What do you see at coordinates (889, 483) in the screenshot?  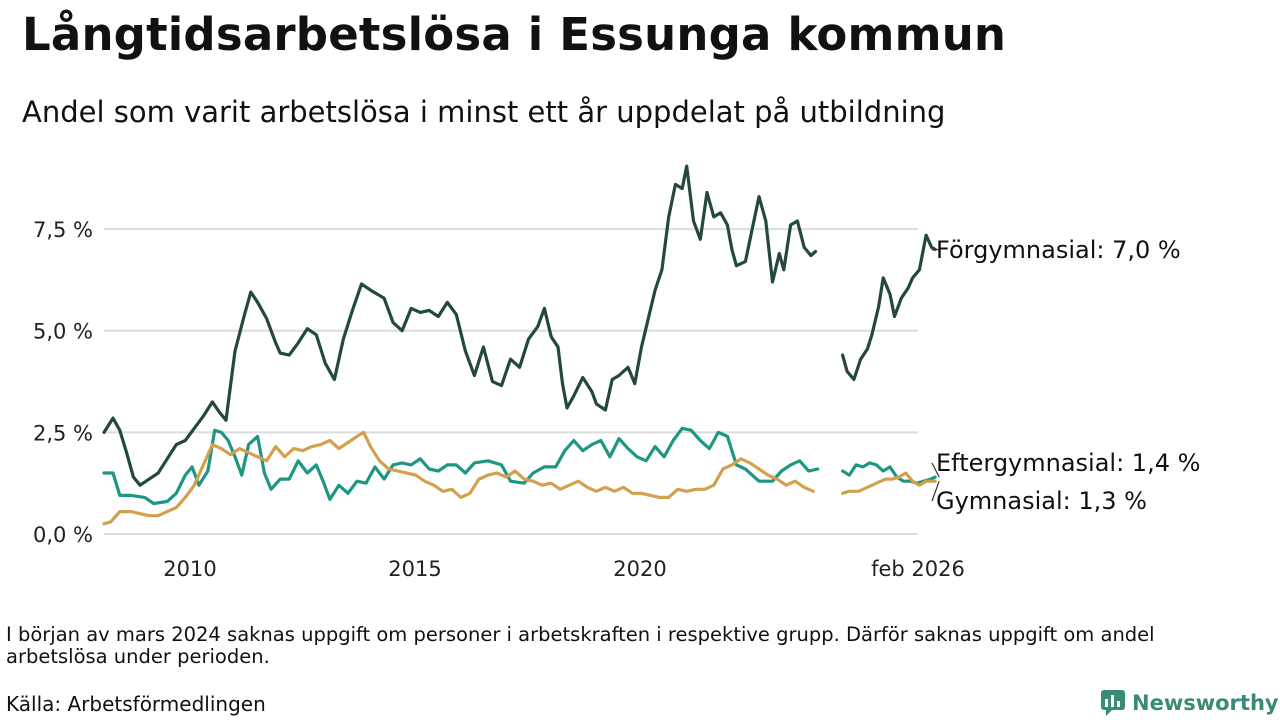 I see `series-line-gymnasial-recent` at bounding box center [889, 483].